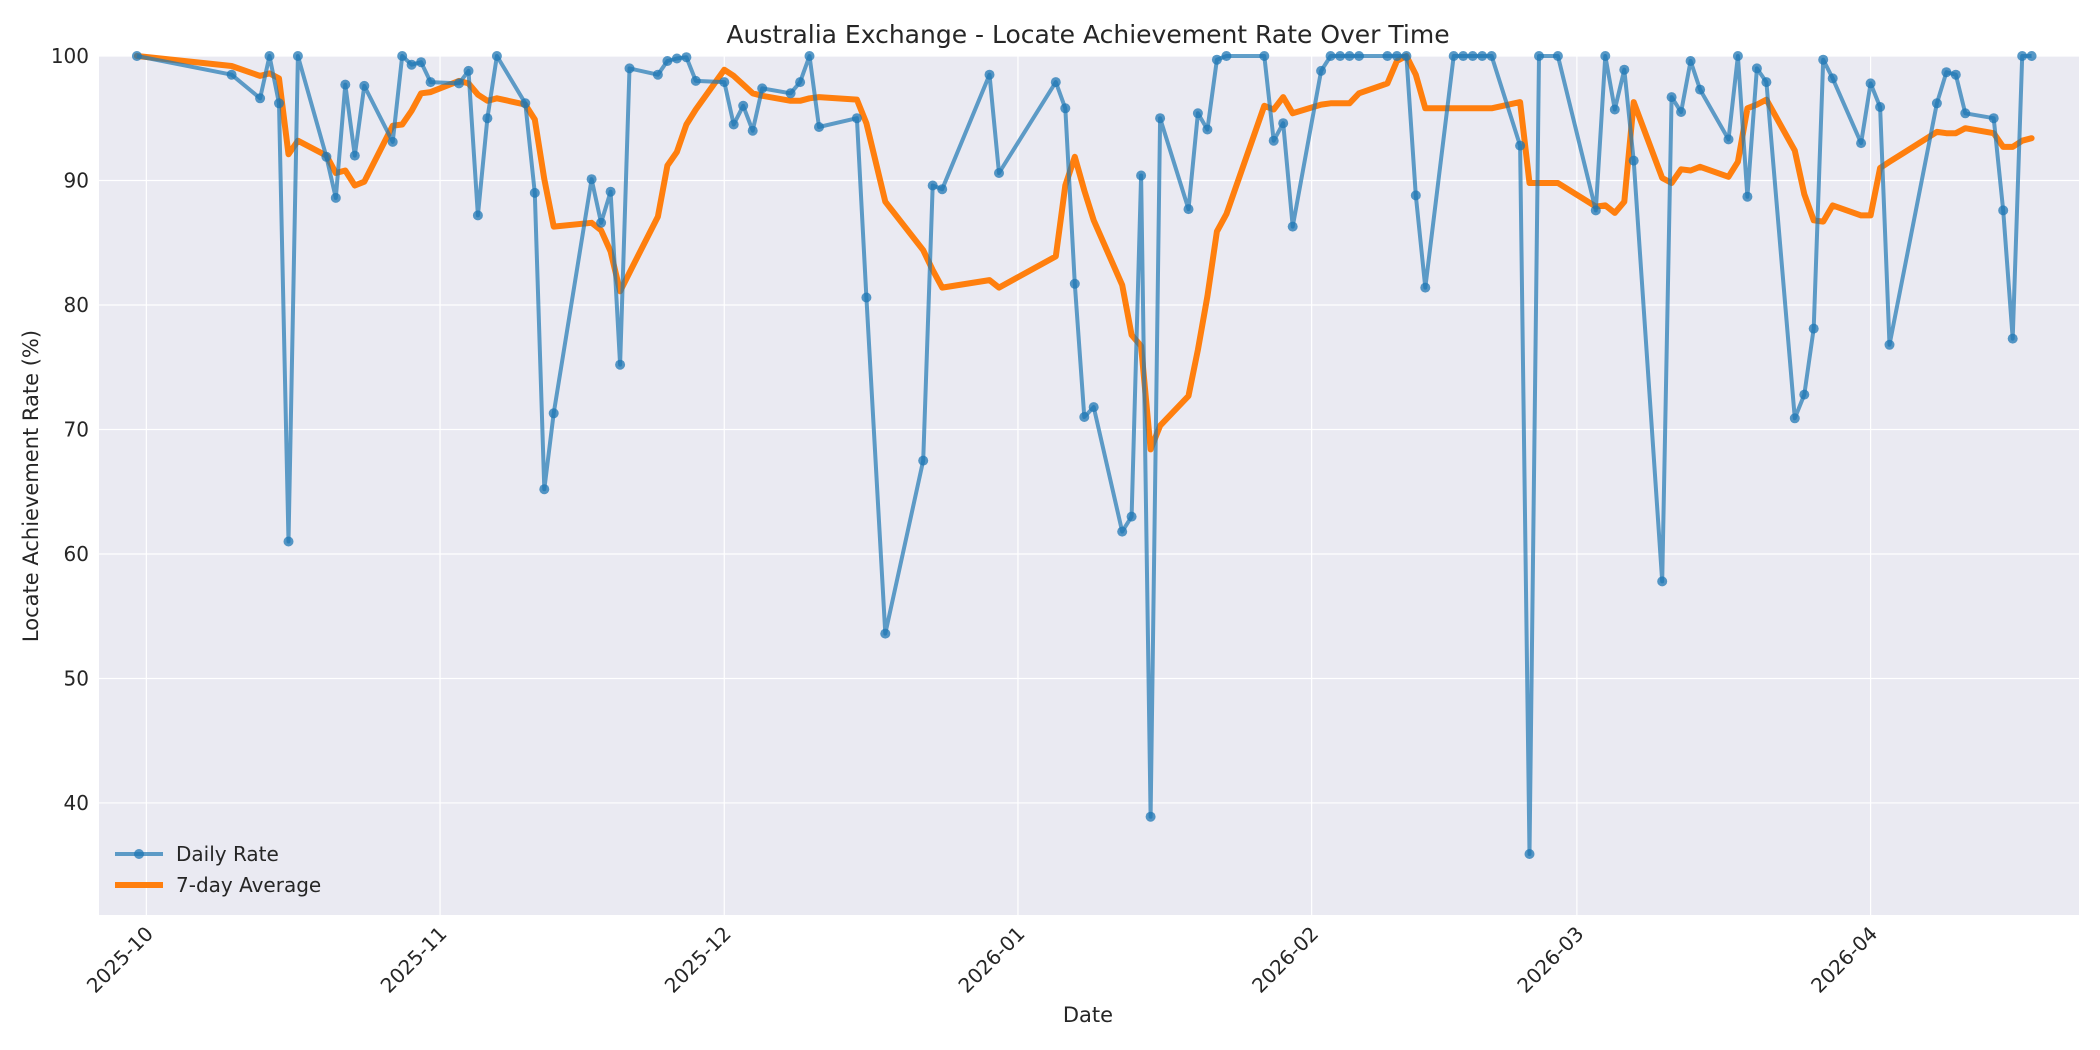  What do you see at coordinates (120, 960) in the screenshot?
I see `x-tick-label: 2025-10` at bounding box center [120, 960].